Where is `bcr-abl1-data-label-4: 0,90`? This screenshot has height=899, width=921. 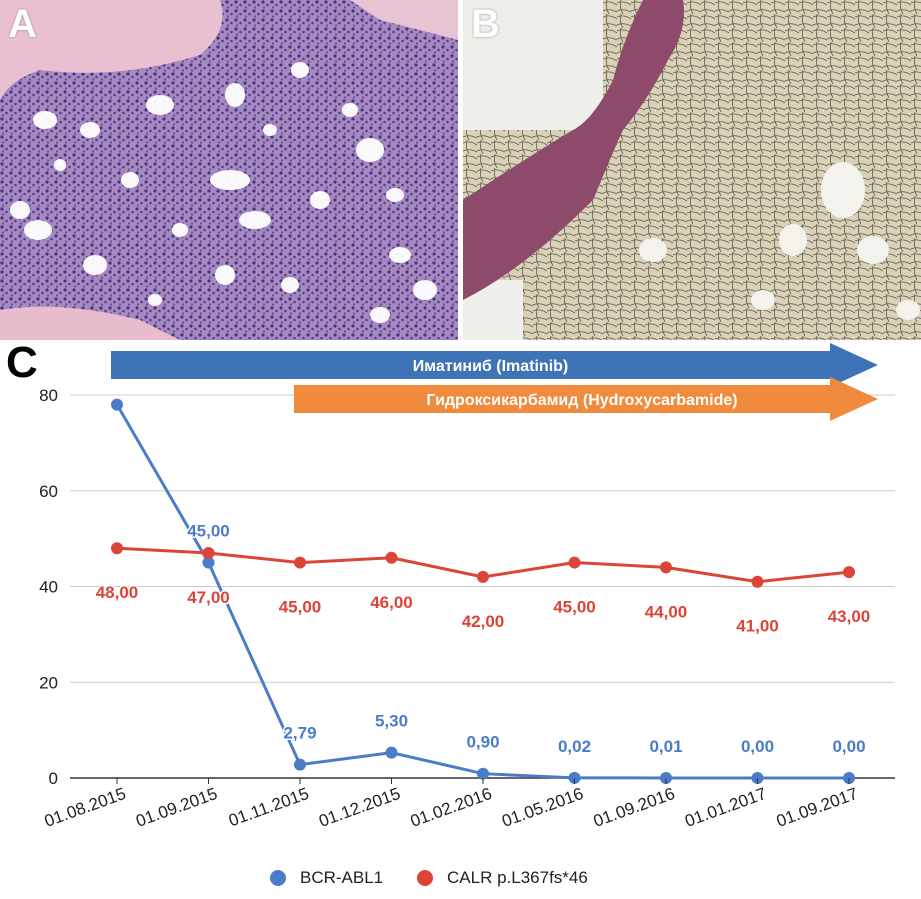 bcr-abl1-data-label-4: 0,90 is located at coordinates (482, 742).